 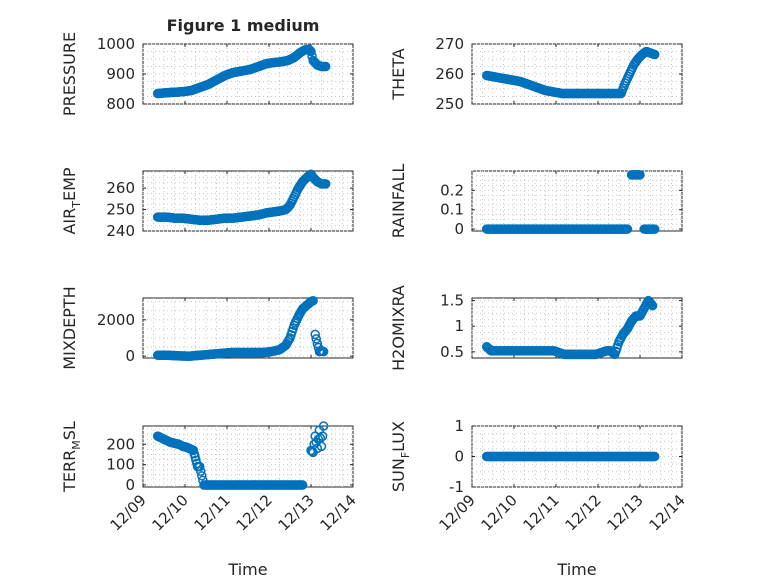 I want to click on y-tick-label: 100, so click(x=120, y=465).